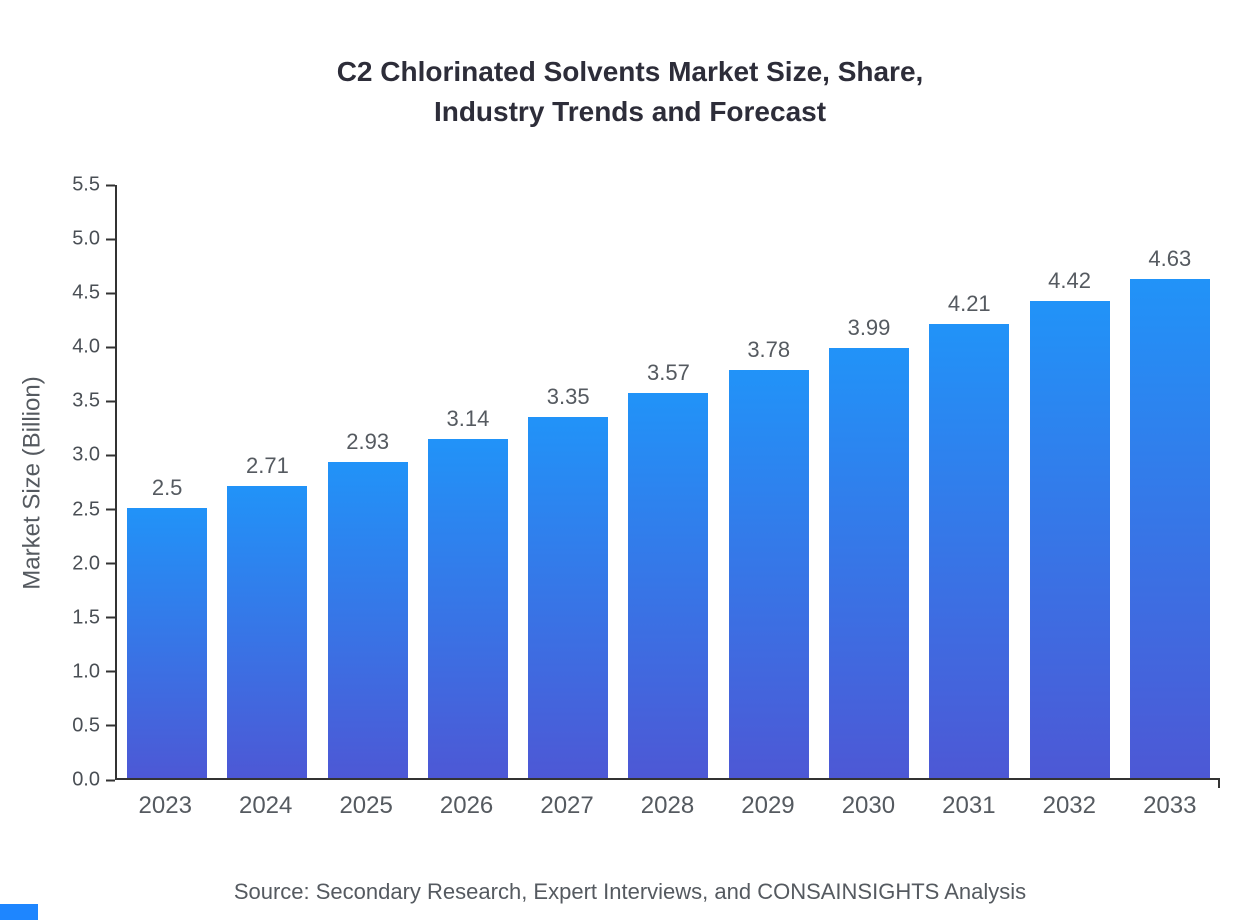 The height and width of the screenshot is (920, 1260). I want to click on bottom-left-accent, so click(19, 912).